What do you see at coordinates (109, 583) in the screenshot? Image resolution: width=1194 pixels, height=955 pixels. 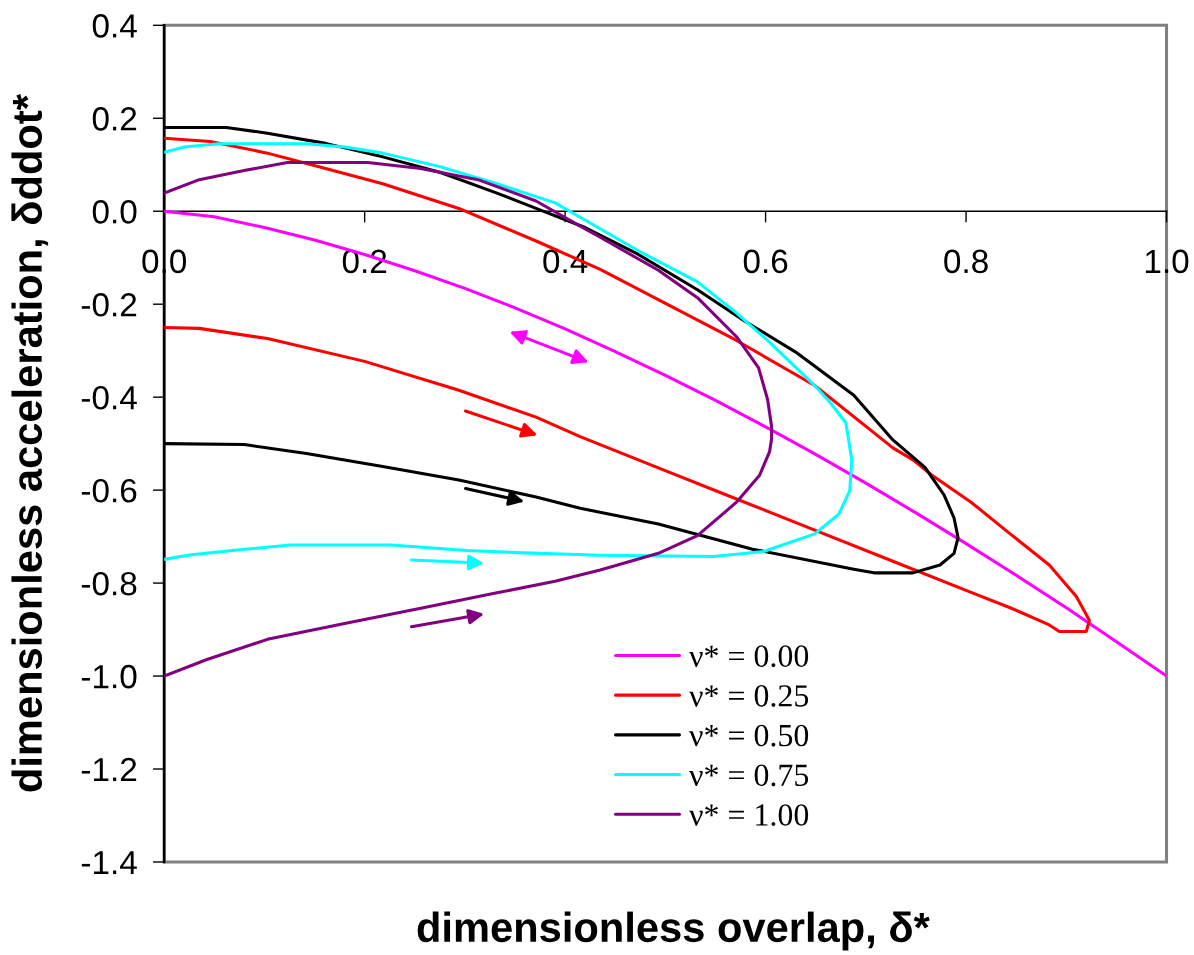 I see `y-tick-label: -0.8` at bounding box center [109, 583].